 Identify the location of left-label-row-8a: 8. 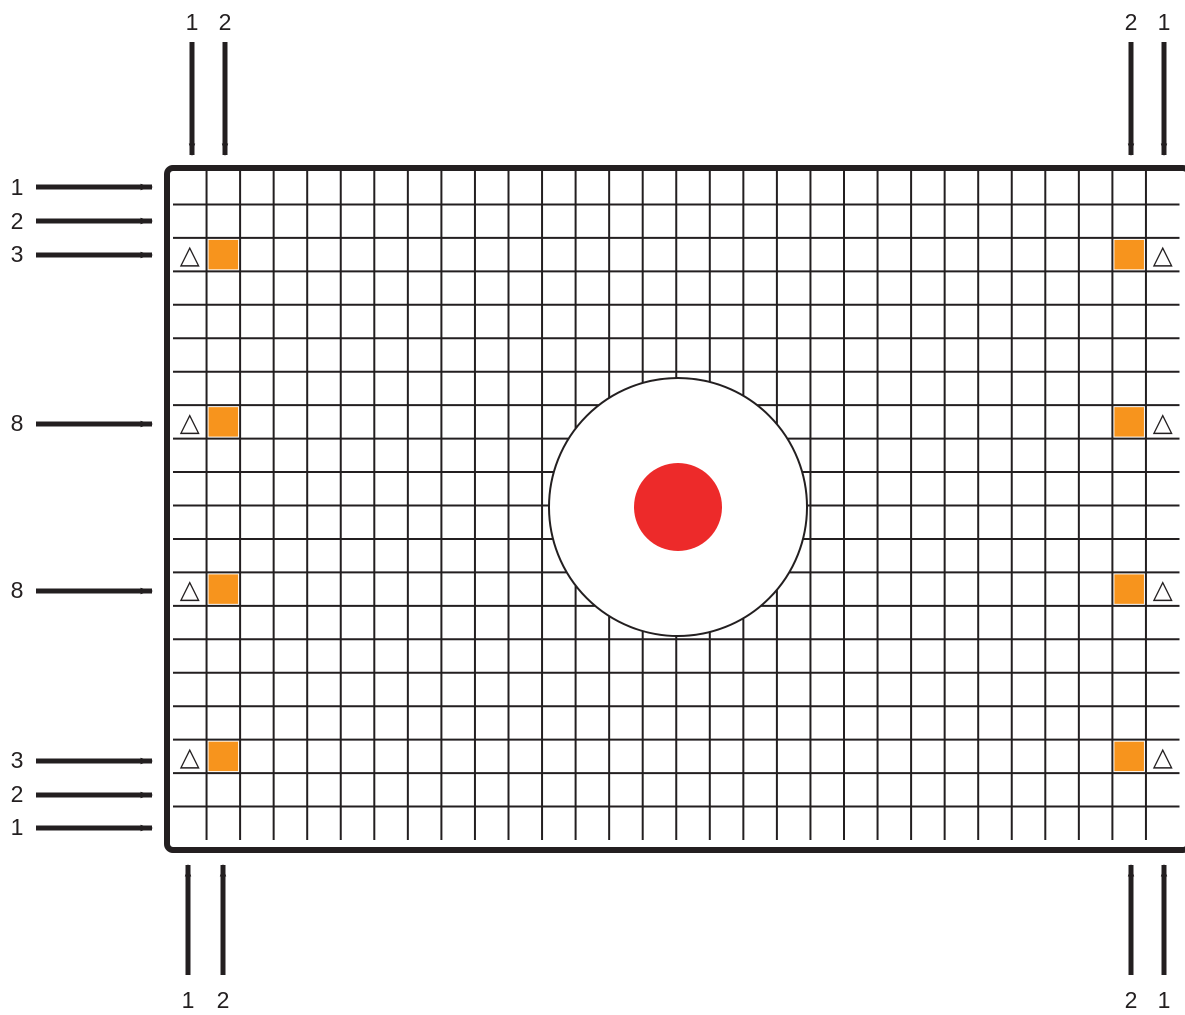
(17, 423).